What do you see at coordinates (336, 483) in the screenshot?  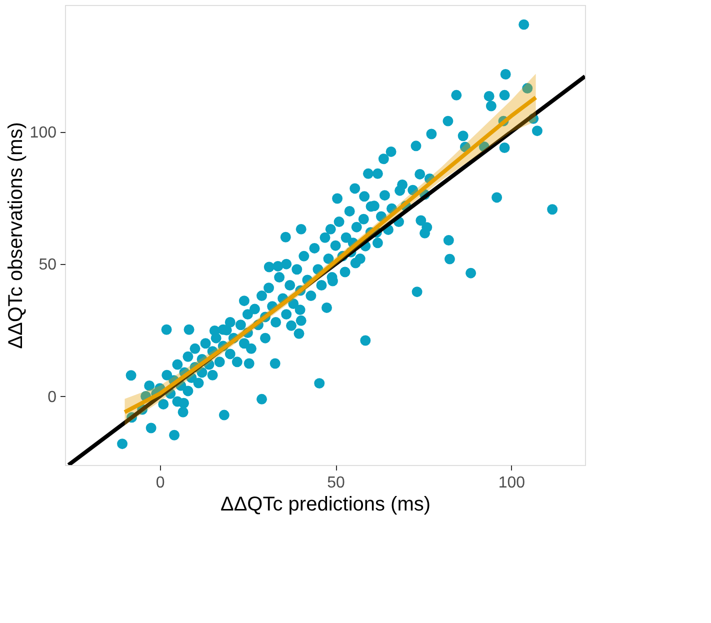 I see `x-tick-label: 50` at bounding box center [336, 483].